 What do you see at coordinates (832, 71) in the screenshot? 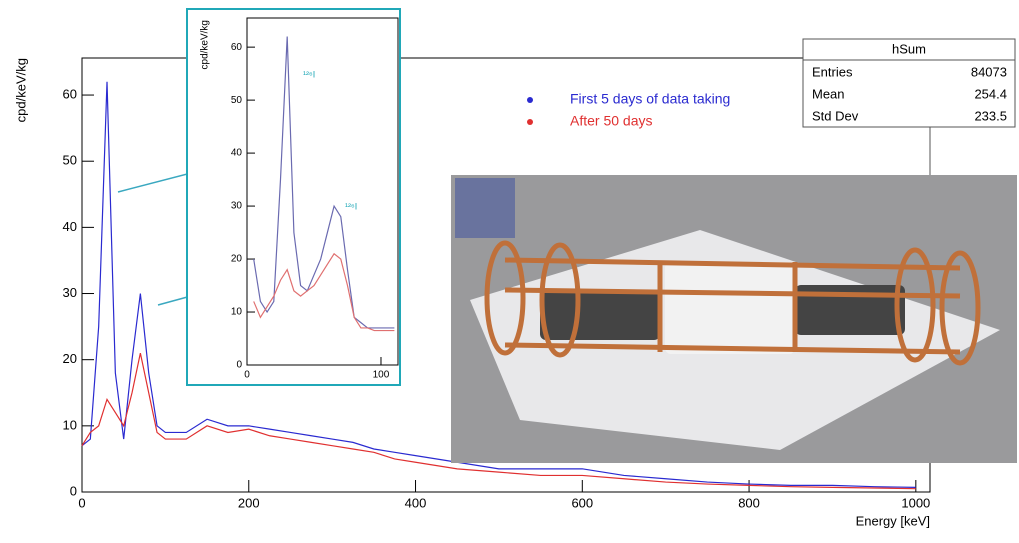
I see `stats-key: Entries` at bounding box center [832, 71].